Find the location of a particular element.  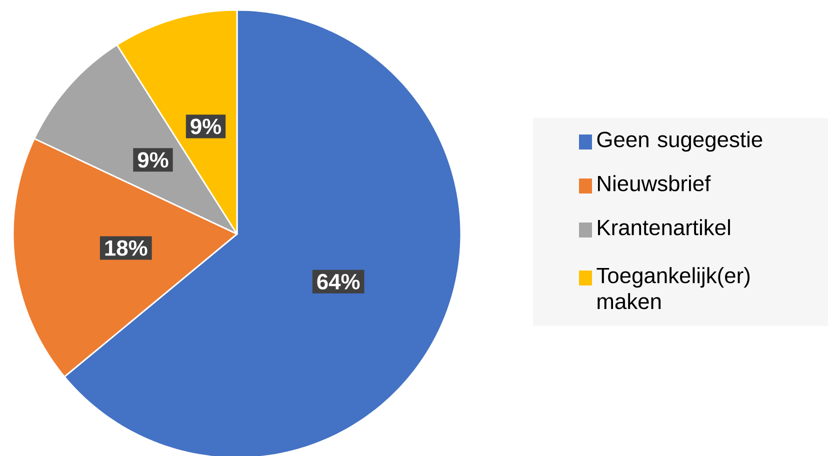

legend-label: Geen sugegestie is located at coordinates (679, 141).